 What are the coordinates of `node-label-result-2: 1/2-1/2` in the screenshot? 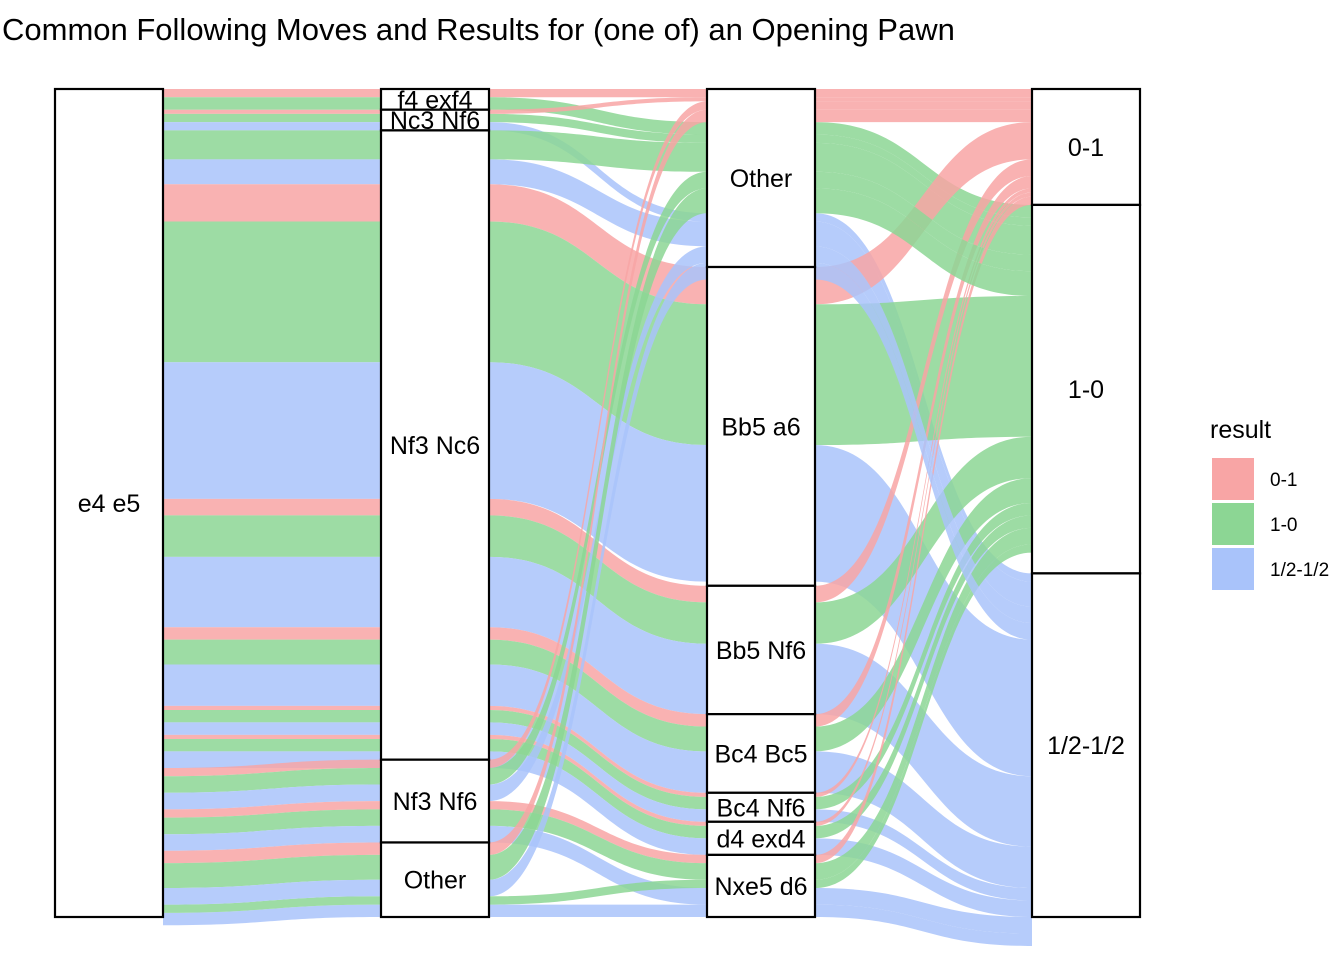 It's located at (1086, 746).